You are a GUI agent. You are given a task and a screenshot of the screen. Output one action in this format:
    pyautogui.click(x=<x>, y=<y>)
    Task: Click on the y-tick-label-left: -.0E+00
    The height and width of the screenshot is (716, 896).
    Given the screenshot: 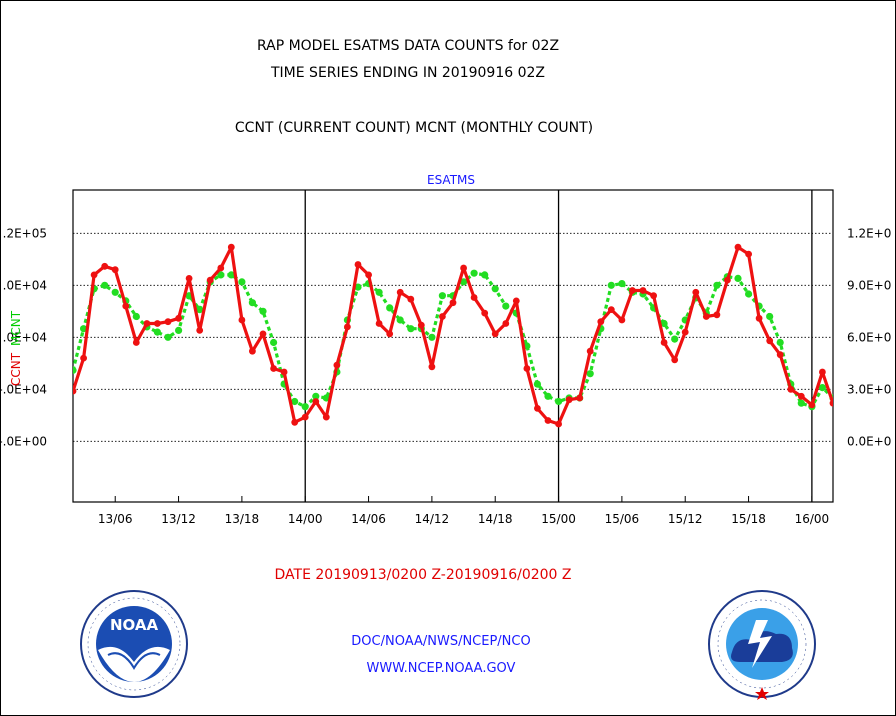 What is the action you would take?
    pyautogui.click(x=23, y=441)
    